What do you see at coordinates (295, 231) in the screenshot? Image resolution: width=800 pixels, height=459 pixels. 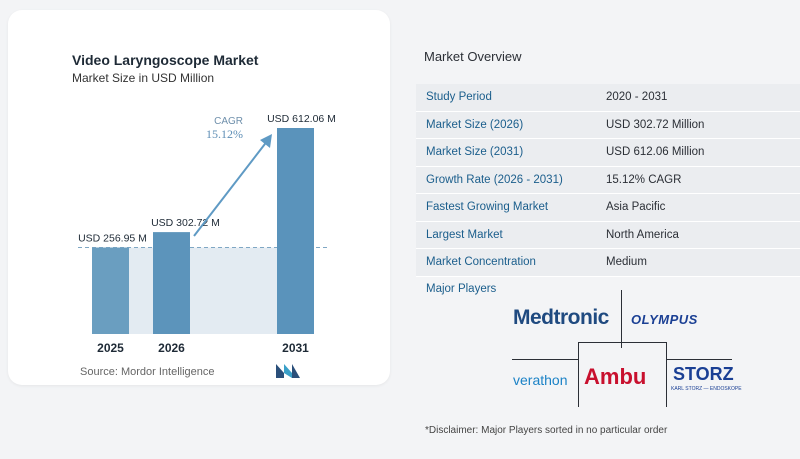 I see `bar-2031` at bounding box center [295, 231].